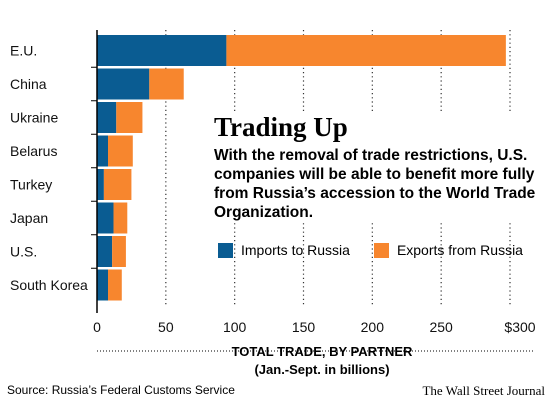  What do you see at coordinates (23, 51) in the screenshot?
I see `category-label-0: E.U.` at bounding box center [23, 51].